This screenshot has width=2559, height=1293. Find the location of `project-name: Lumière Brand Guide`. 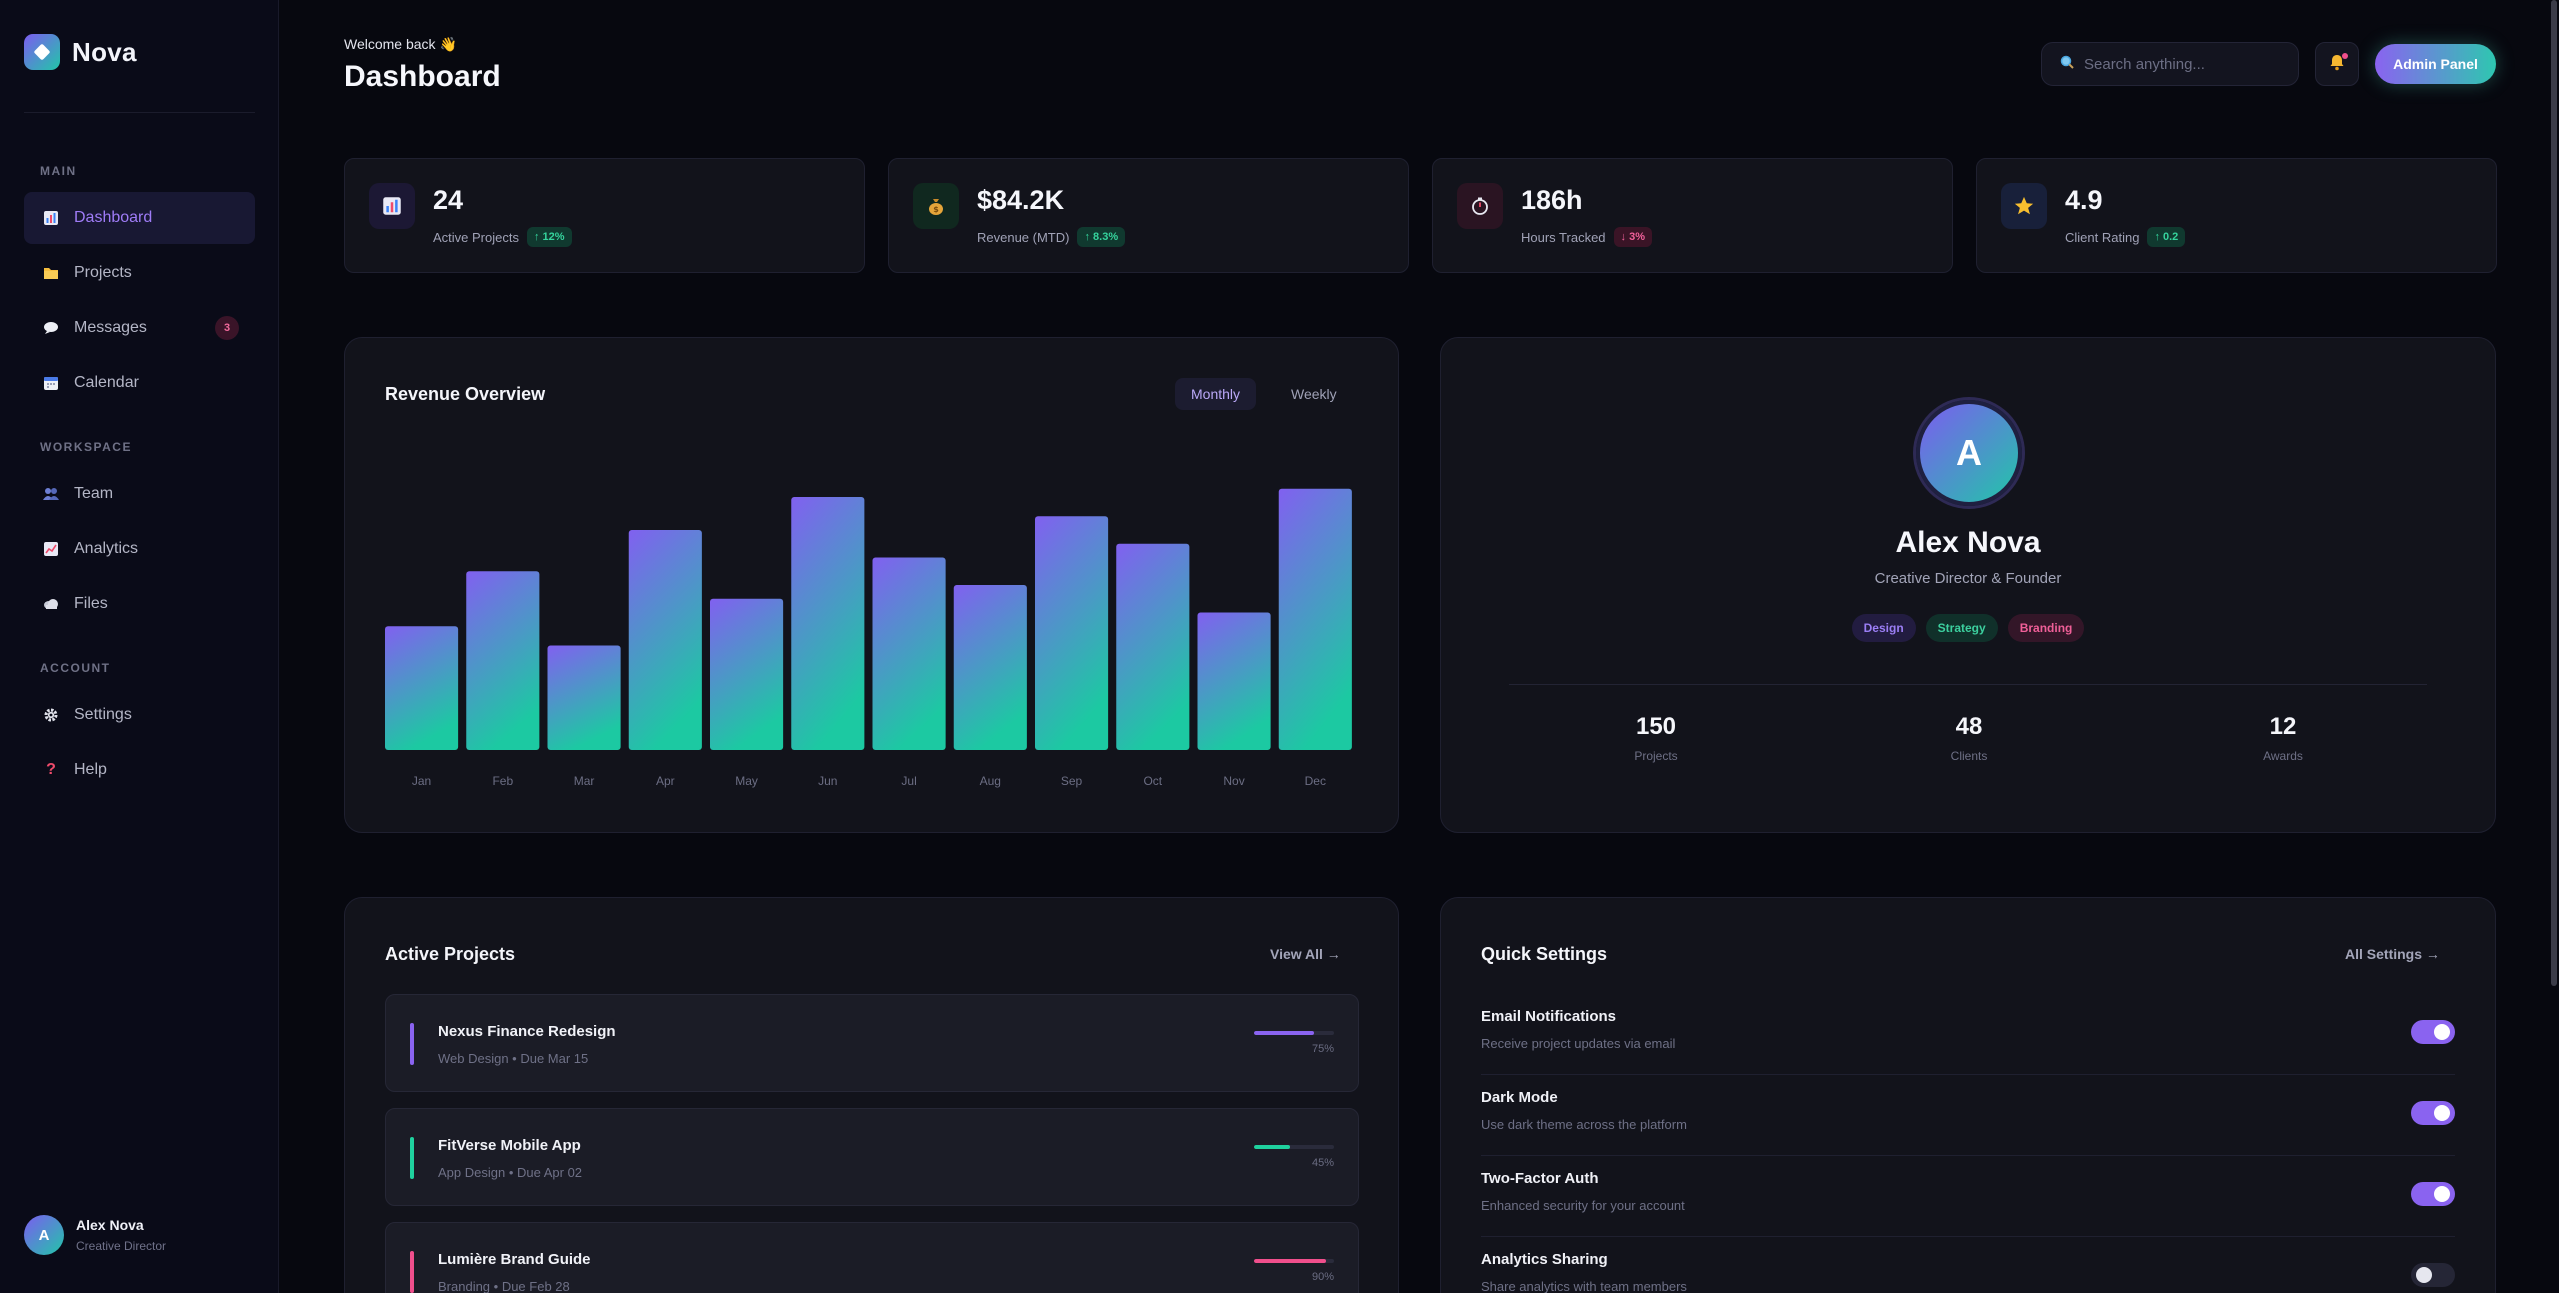

project-name: Lumière Brand Guide is located at coordinates (514, 1259).